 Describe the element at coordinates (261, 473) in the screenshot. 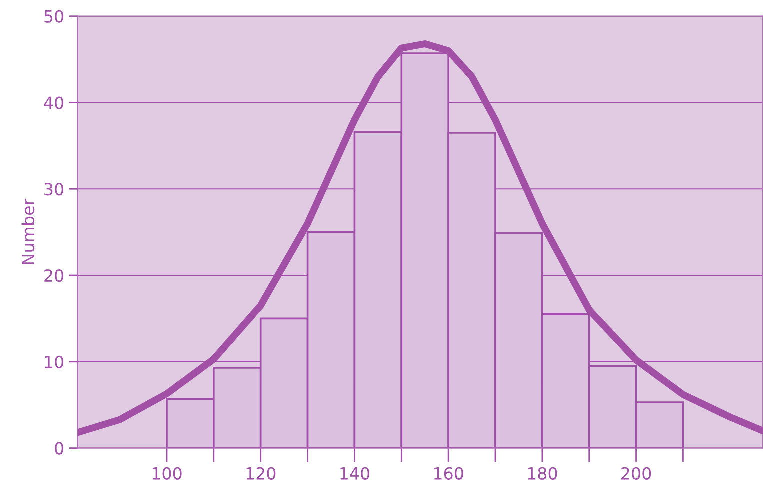

I see `x-tick-label: 120` at that location.